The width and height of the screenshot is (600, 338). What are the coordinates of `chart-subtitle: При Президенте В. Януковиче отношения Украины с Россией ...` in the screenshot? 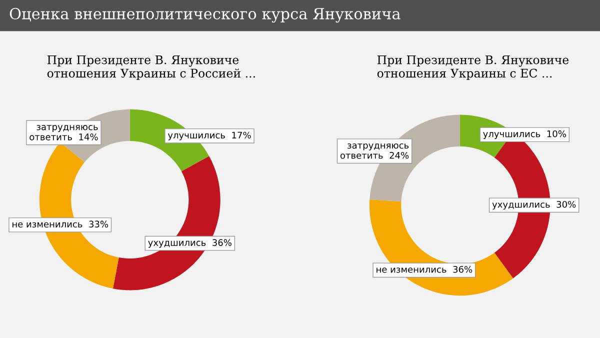 It's located at (151, 67).